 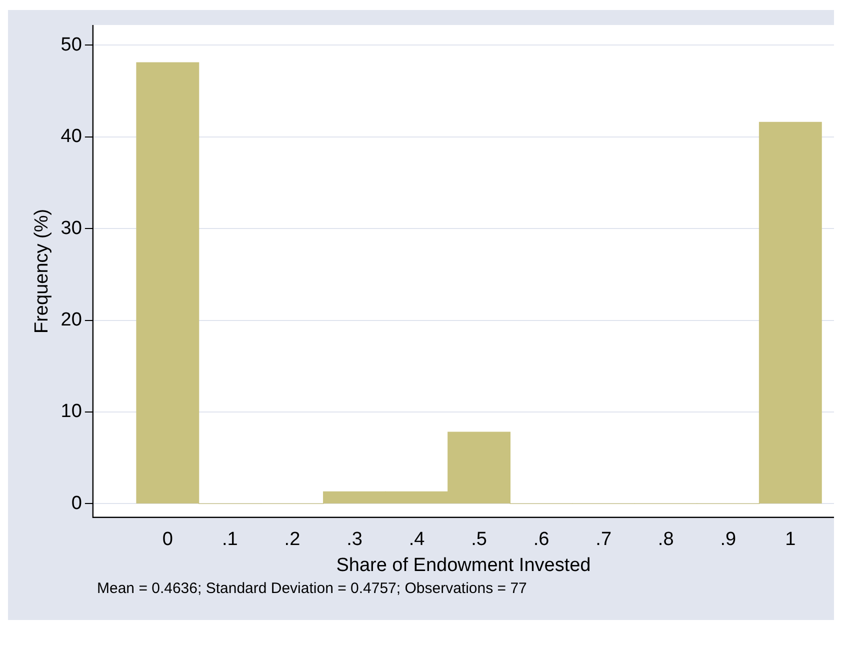 What do you see at coordinates (71, 137) in the screenshot?
I see `y-tick-label: 40` at bounding box center [71, 137].